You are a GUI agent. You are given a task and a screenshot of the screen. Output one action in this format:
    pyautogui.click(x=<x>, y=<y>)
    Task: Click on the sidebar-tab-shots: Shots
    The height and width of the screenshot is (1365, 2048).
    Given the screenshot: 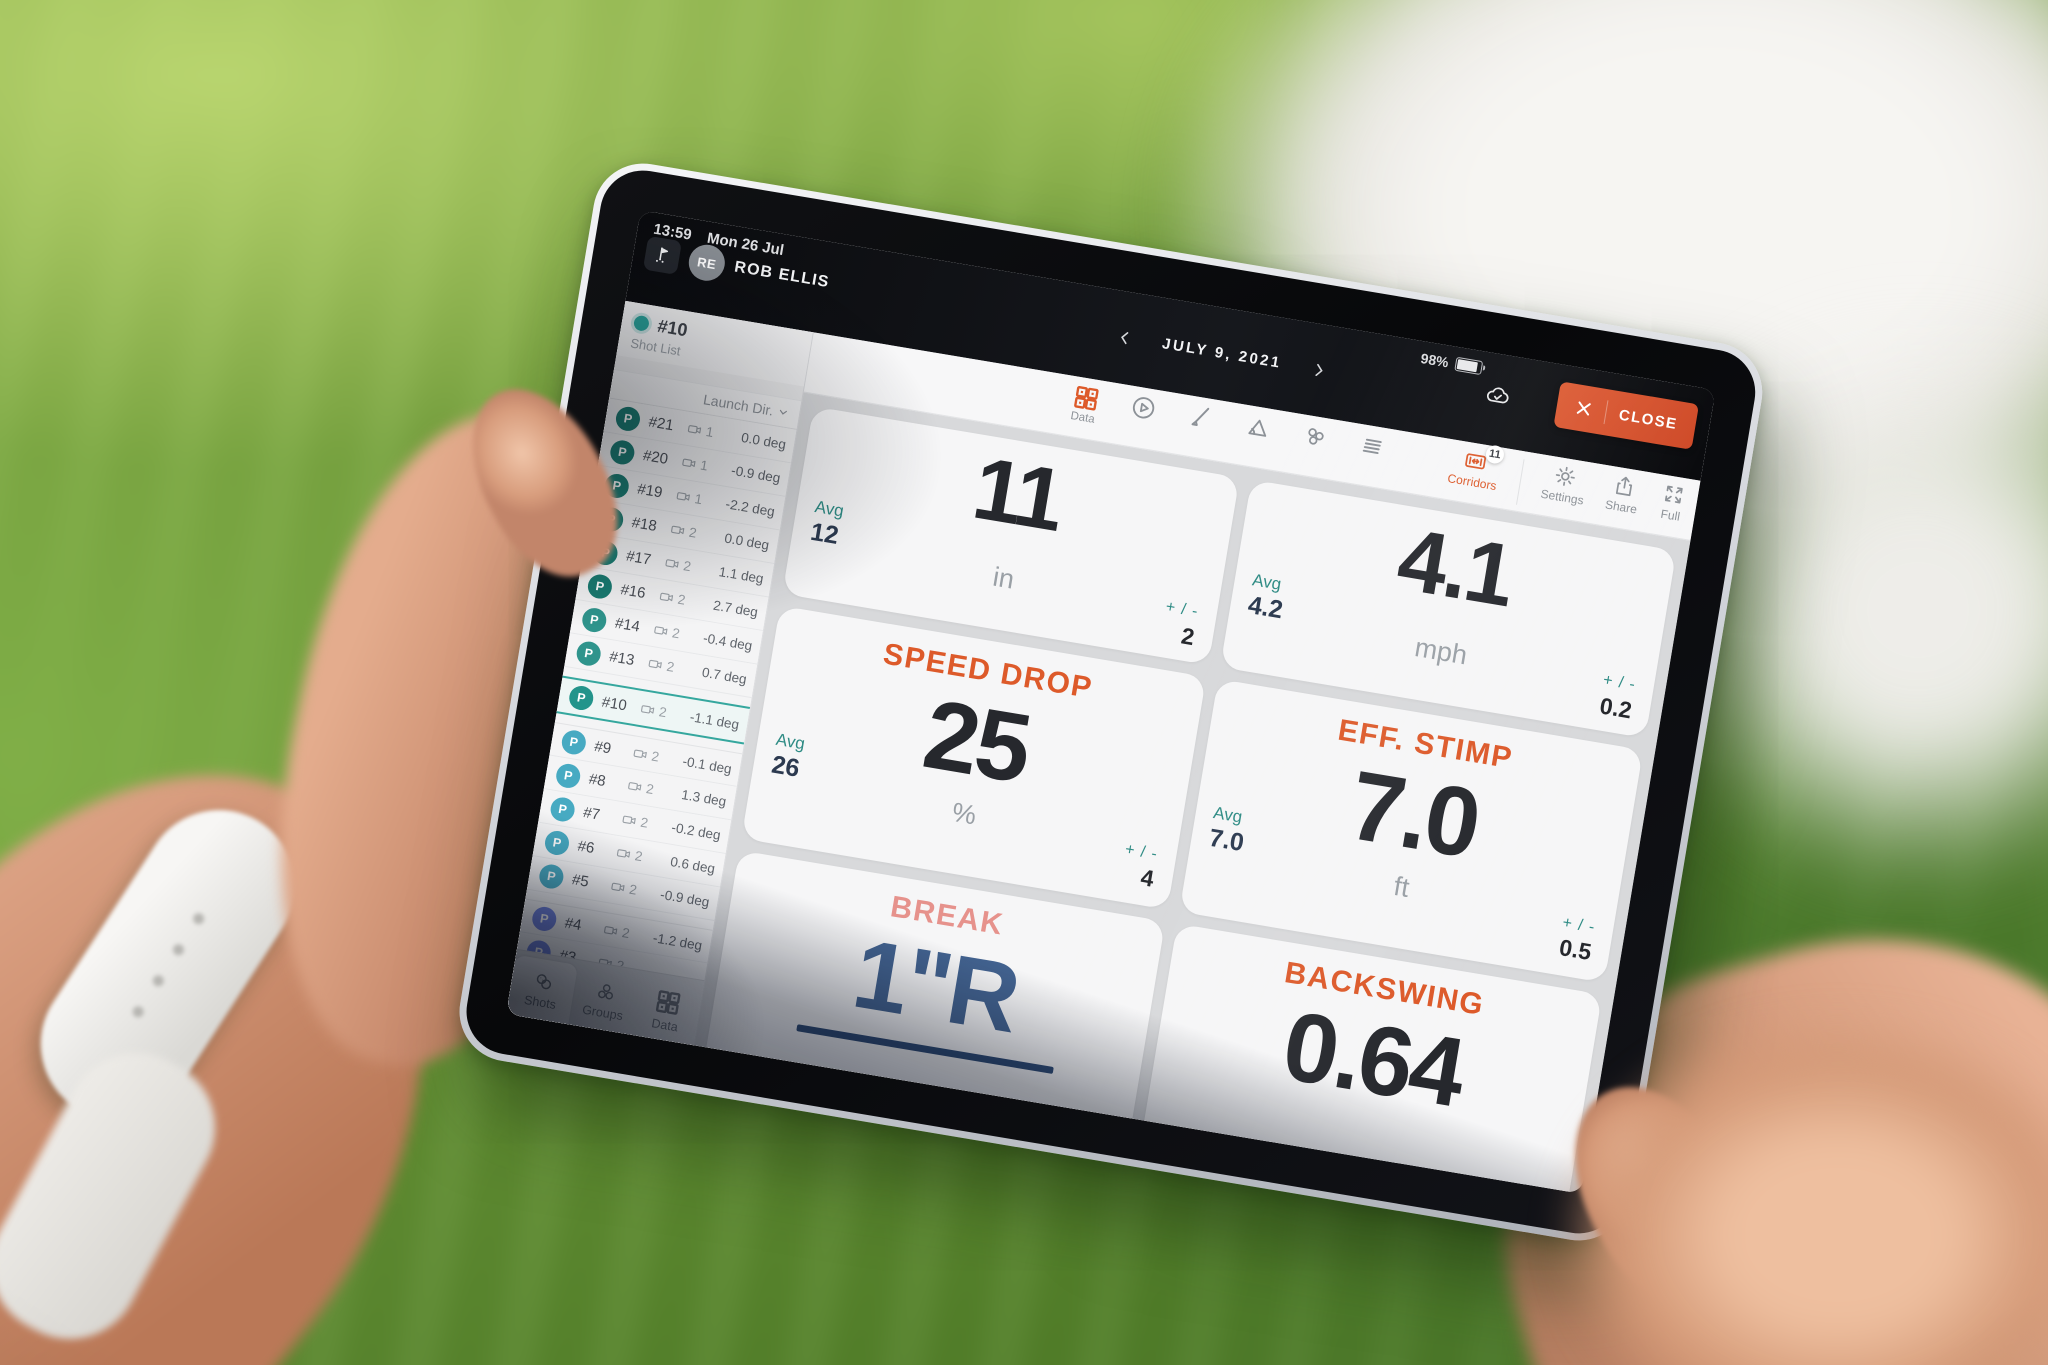 What is the action you would take?
    pyautogui.click(x=542, y=989)
    